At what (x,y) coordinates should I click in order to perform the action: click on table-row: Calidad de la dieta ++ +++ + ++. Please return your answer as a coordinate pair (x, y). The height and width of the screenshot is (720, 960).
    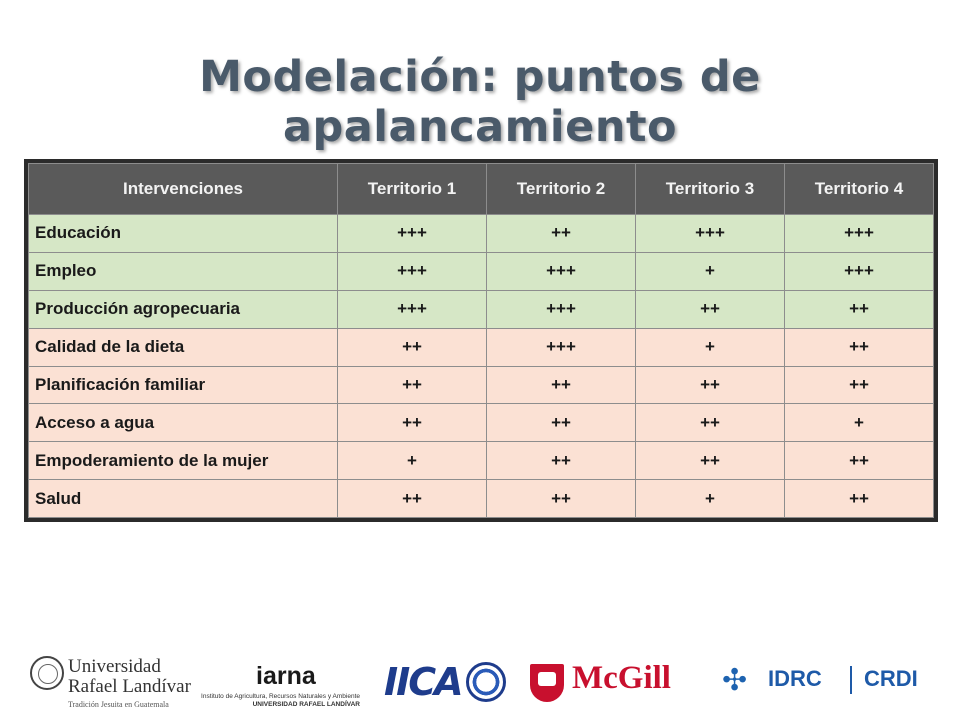
    Looking at the image, I should click on (481, 347).